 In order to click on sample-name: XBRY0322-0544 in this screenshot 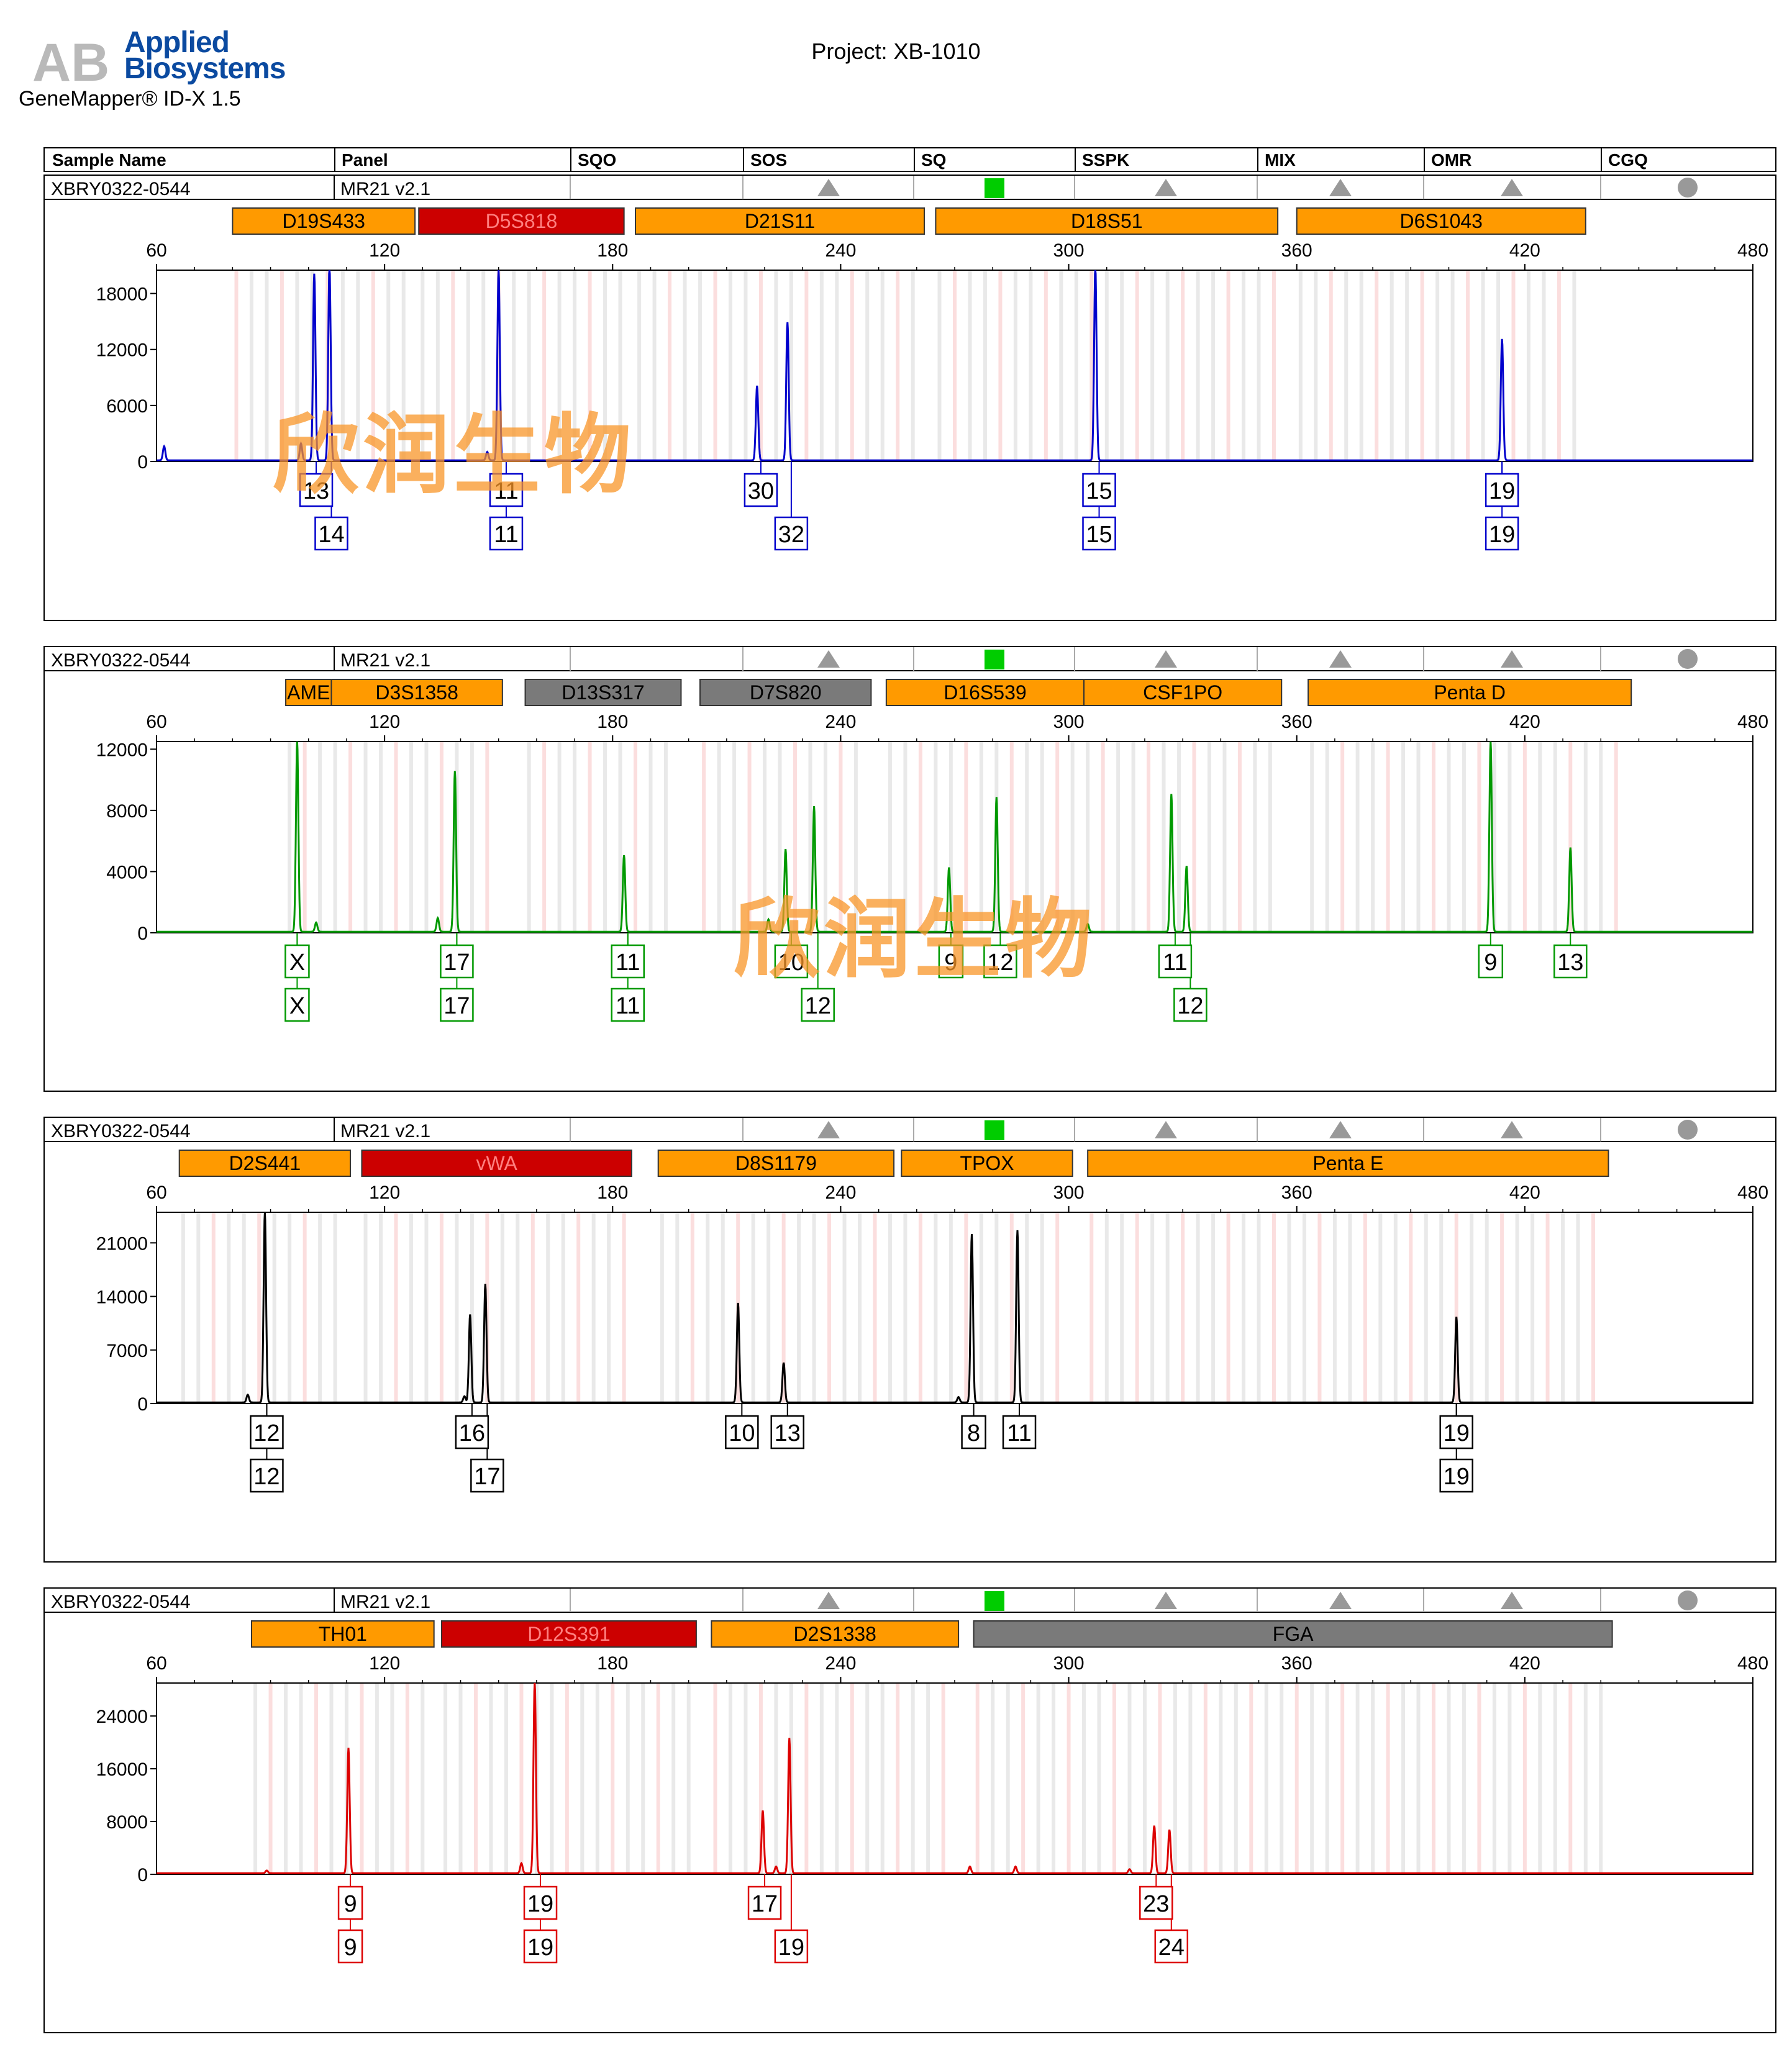, I will do `click(121, 661)`.